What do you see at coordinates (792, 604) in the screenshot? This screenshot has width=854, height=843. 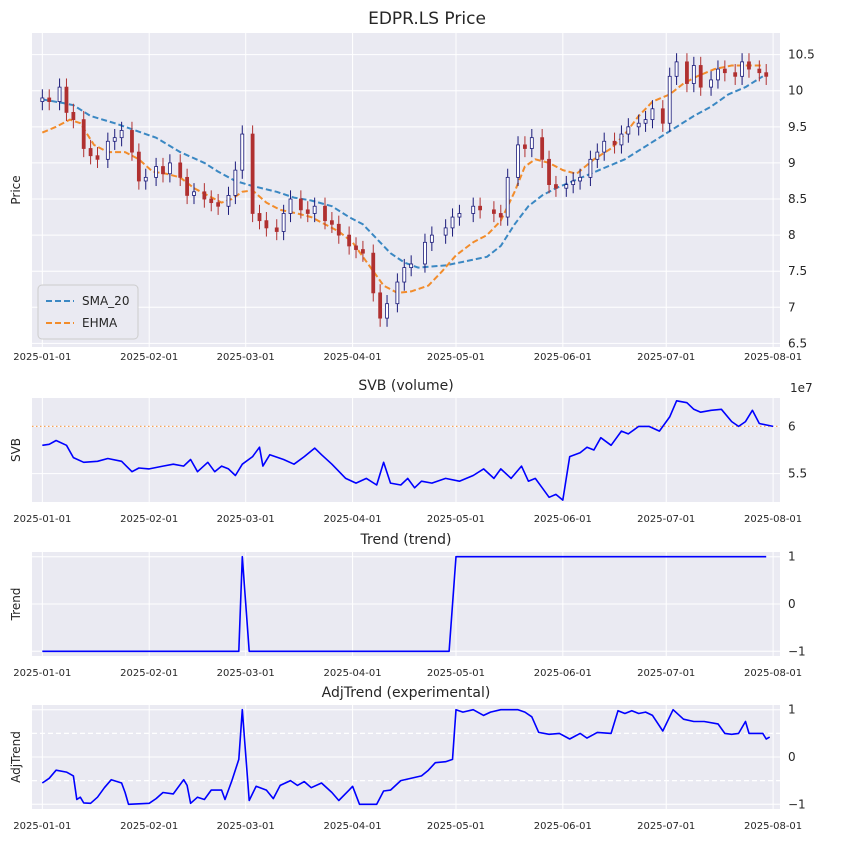 I see `y-tick-label: 0` at bounding box center [792, 604].